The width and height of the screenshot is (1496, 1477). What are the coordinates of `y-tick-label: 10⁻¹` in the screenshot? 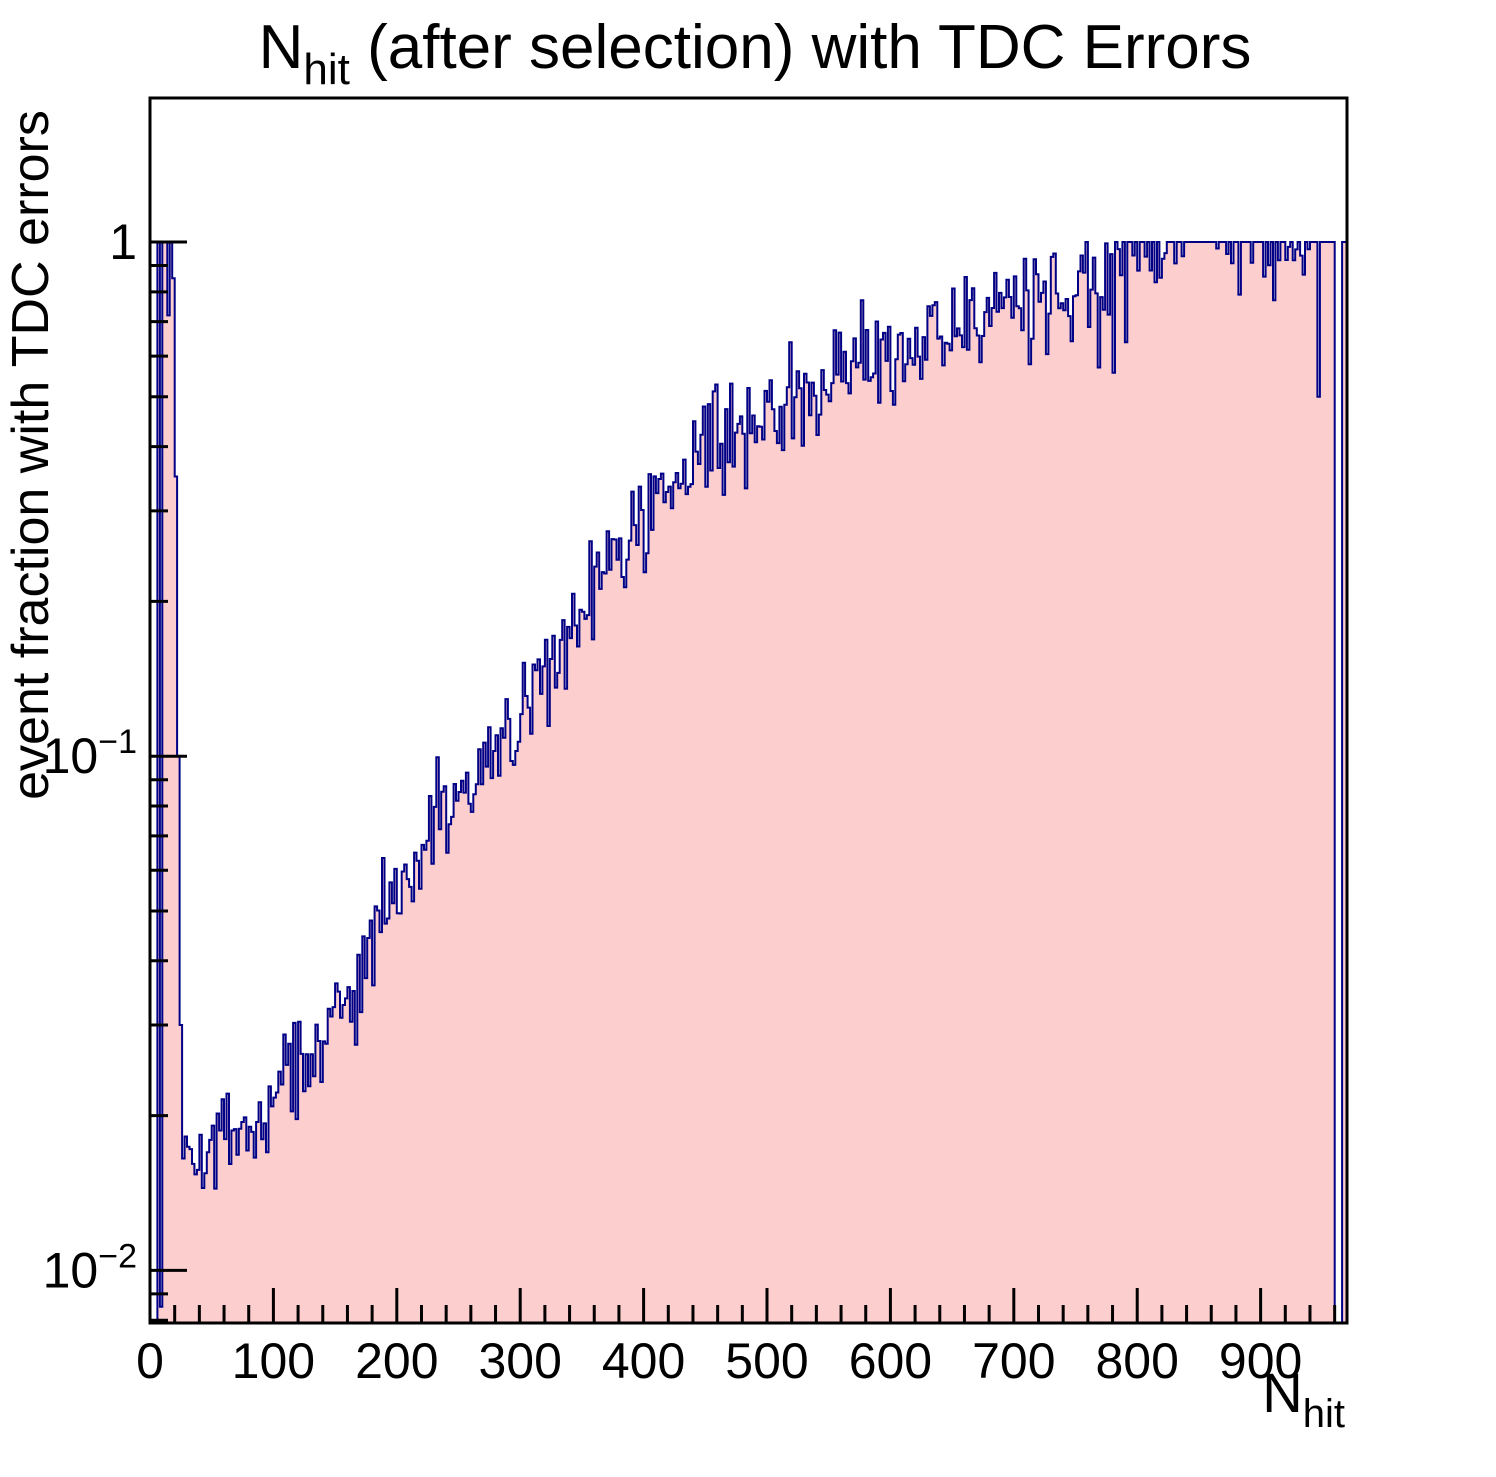 It's located at (90, 753).